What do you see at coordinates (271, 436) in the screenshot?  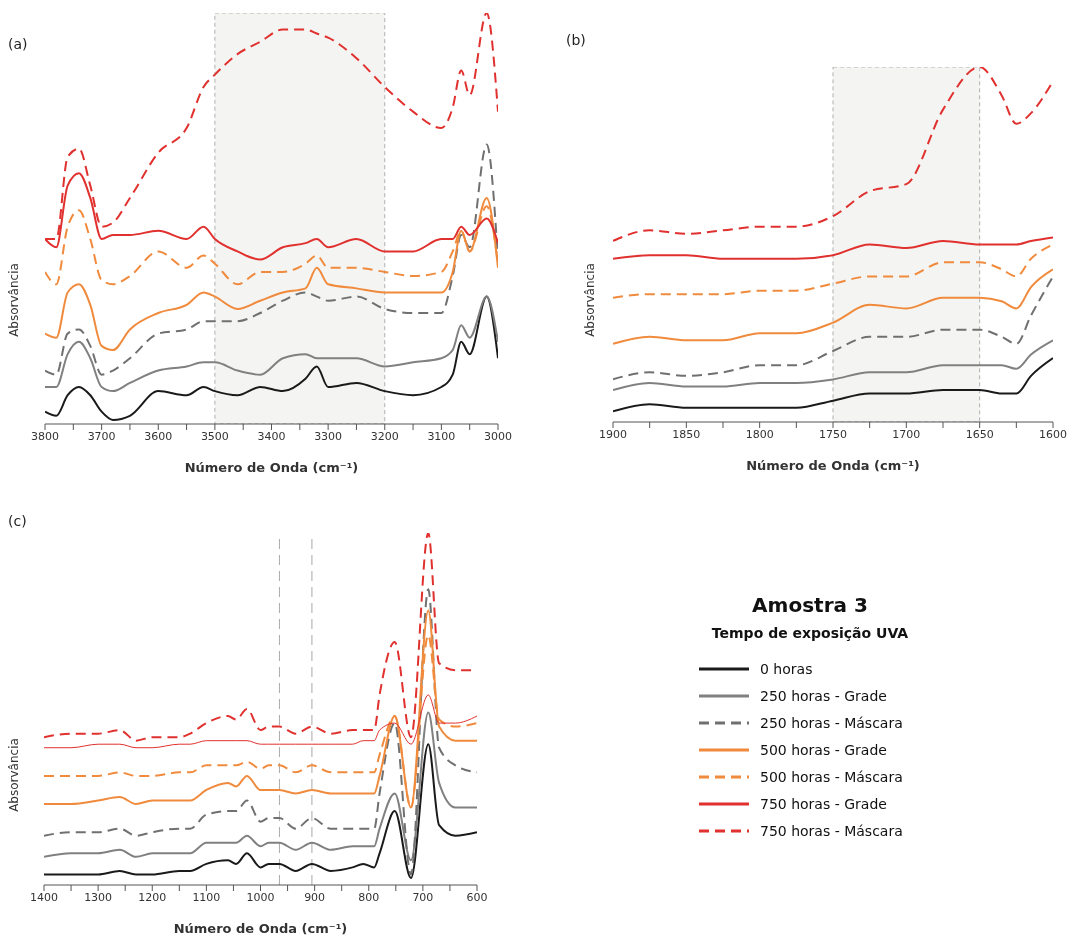 I see `x-tick-label: 3400` at bounding box center [271, 436].